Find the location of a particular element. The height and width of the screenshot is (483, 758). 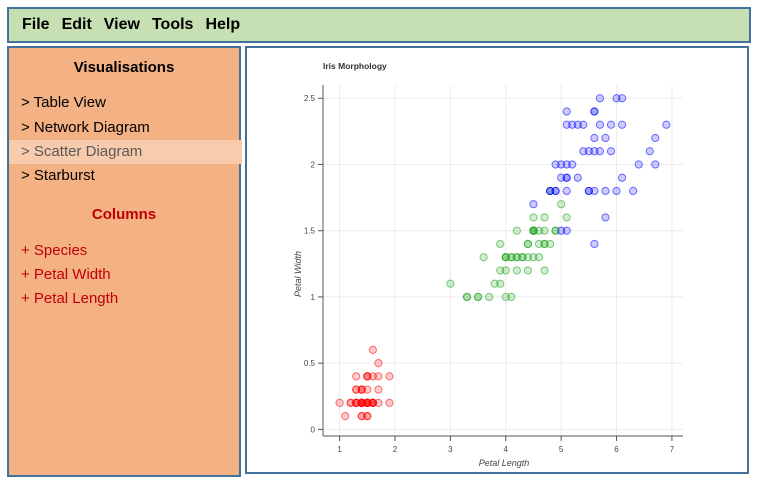

menu-tools: Tools is located at coordinates (172, 24).